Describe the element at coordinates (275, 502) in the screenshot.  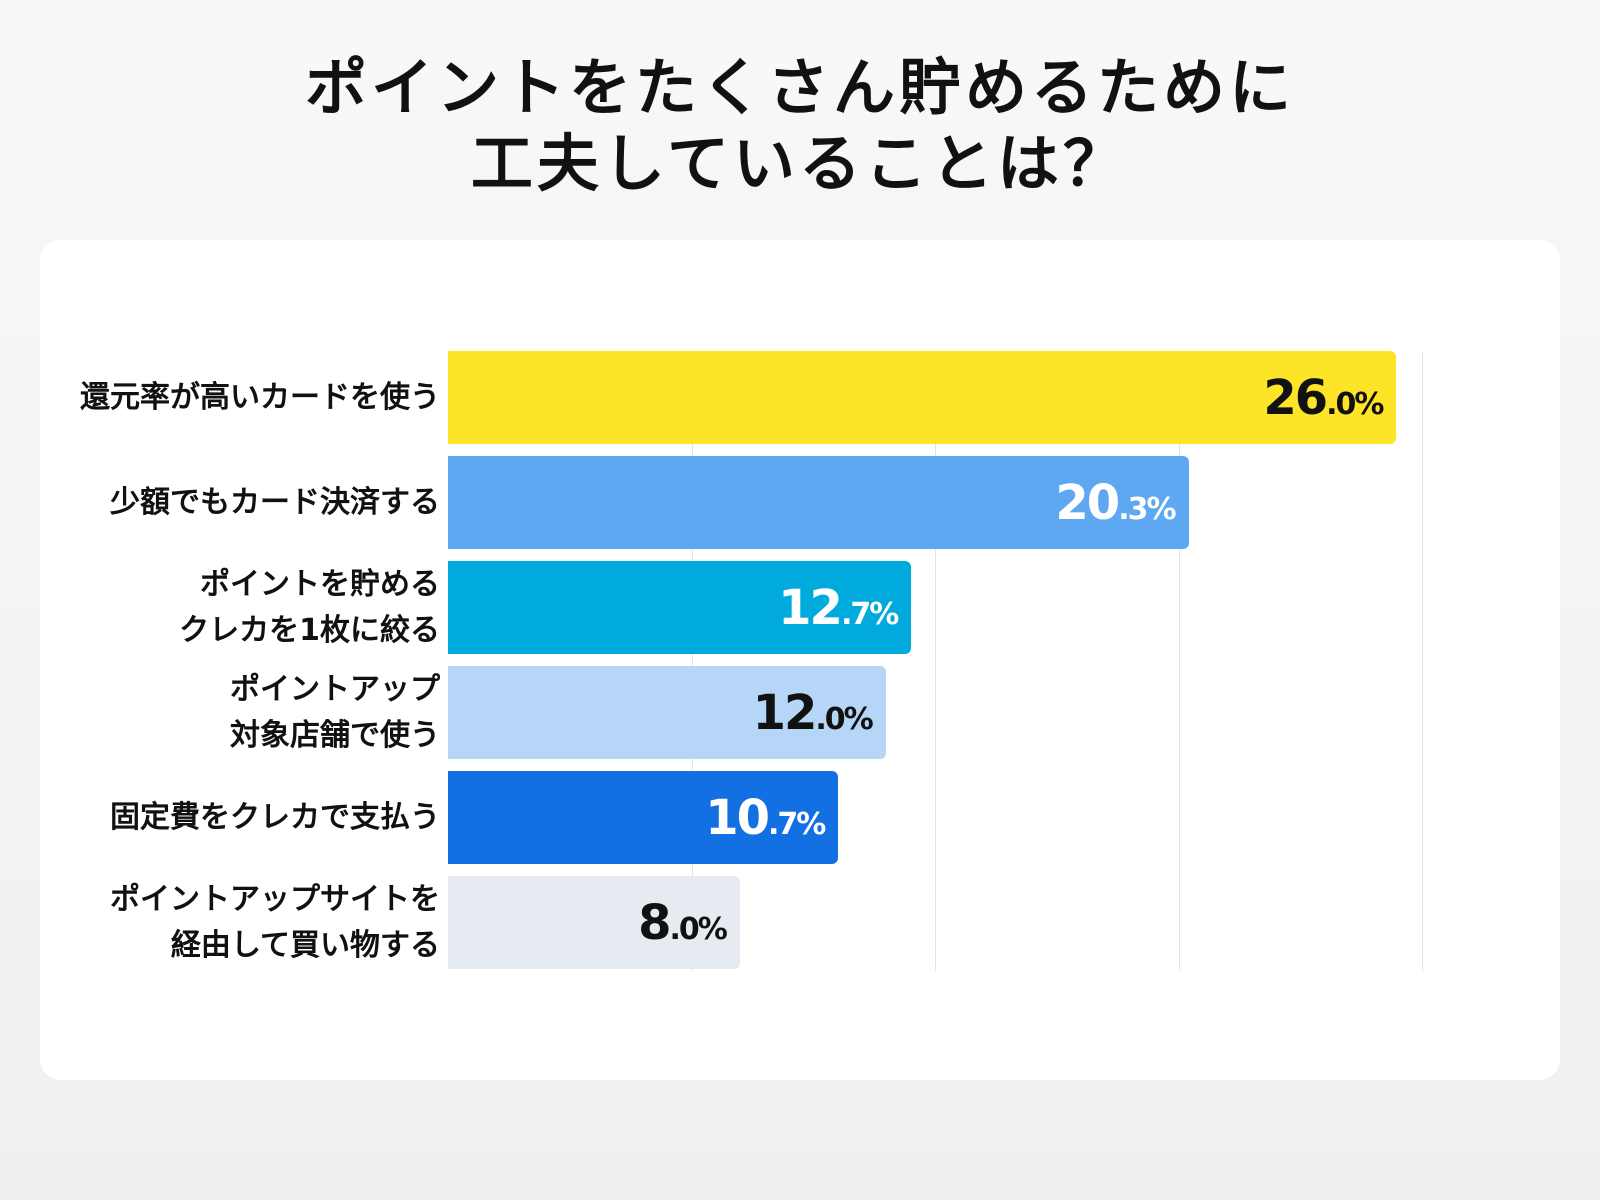
I see `category-label: 少額でもカード決済する` at that location.